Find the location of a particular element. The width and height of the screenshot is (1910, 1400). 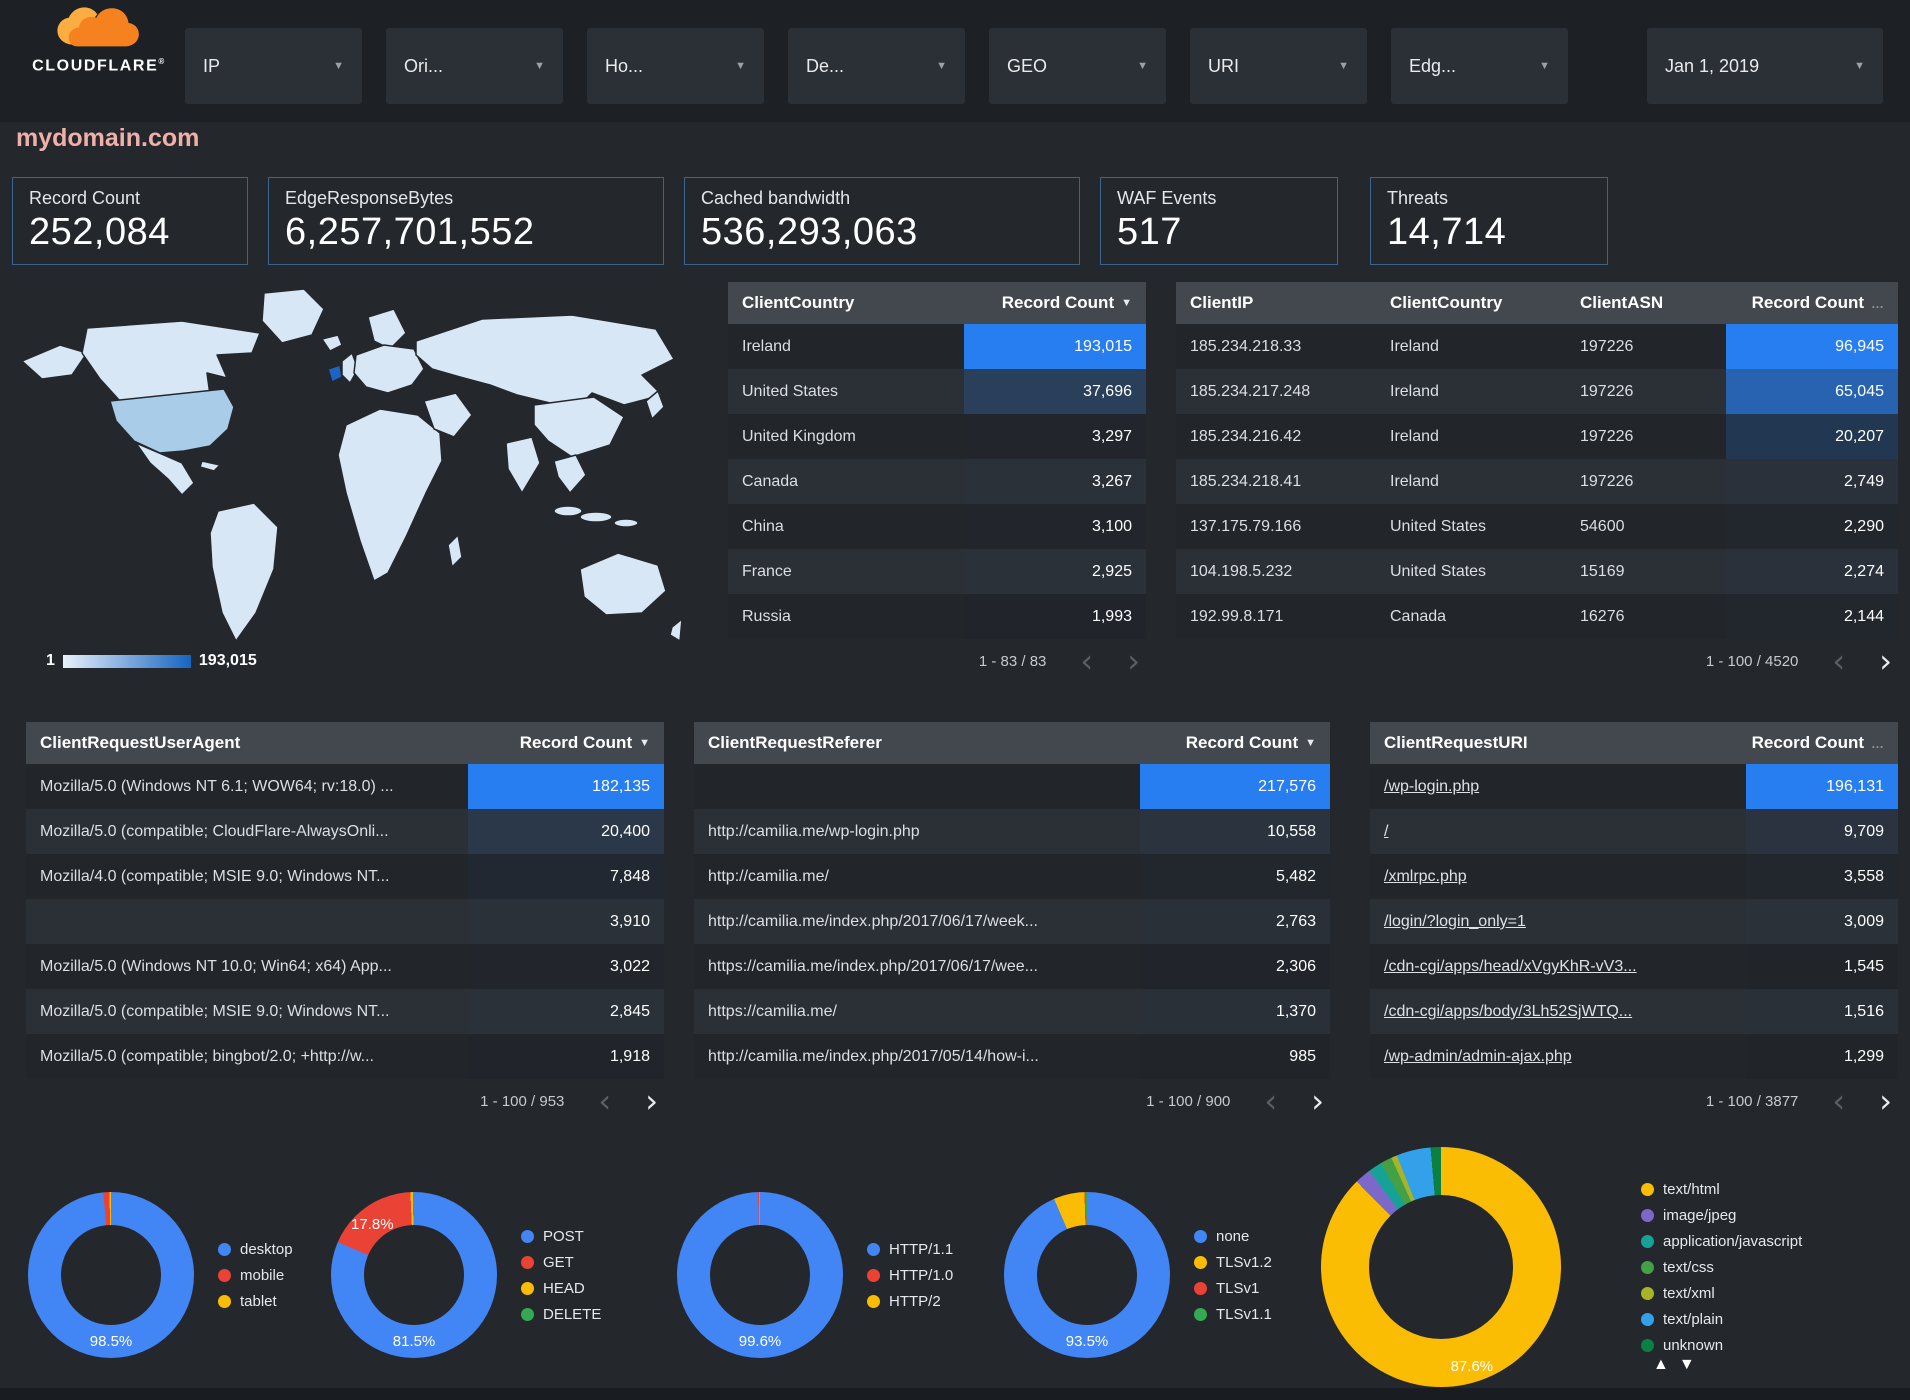

column-header-clientasn: ClientASN is located at coordinates (1646, 303).